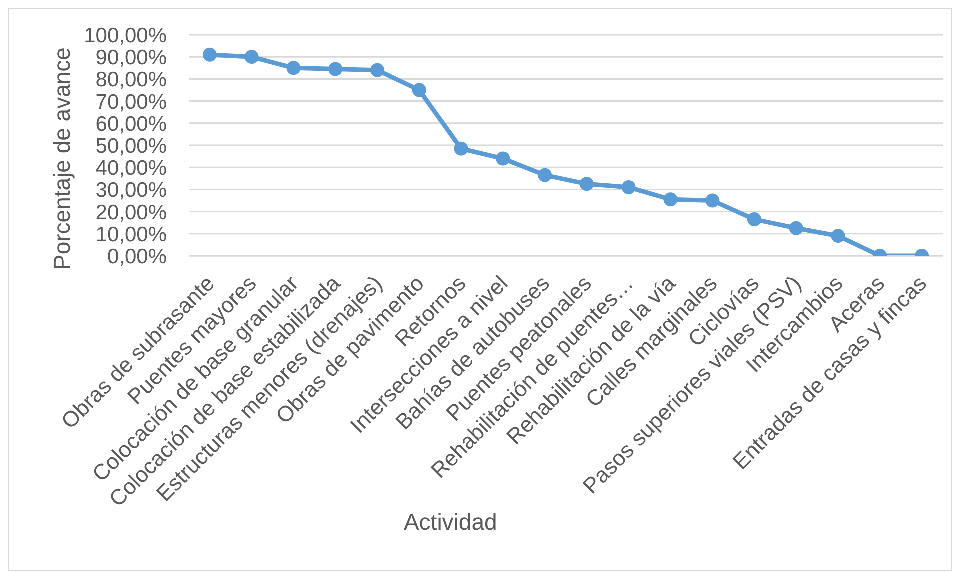 The height and width of the screenshot is (579, 960). Describe the element at coordinates (137, 256) in the screenshot. I see `y-tick-label: 0,00%` at that location.